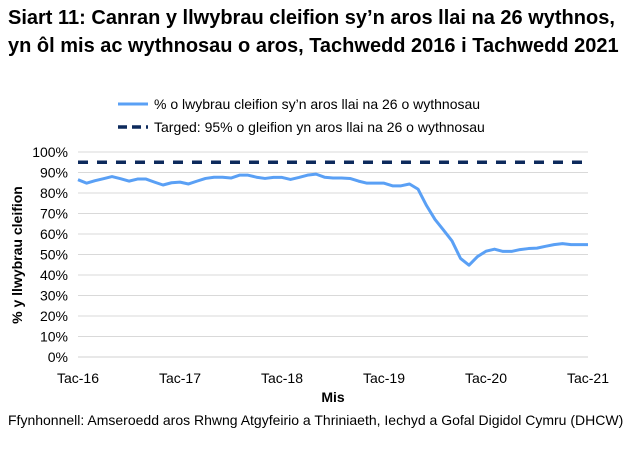 The image size is (638, 459). Describe the element at coordinates (54, 214) in the screenshot. I see `y-tick-label: 70%` at that location.